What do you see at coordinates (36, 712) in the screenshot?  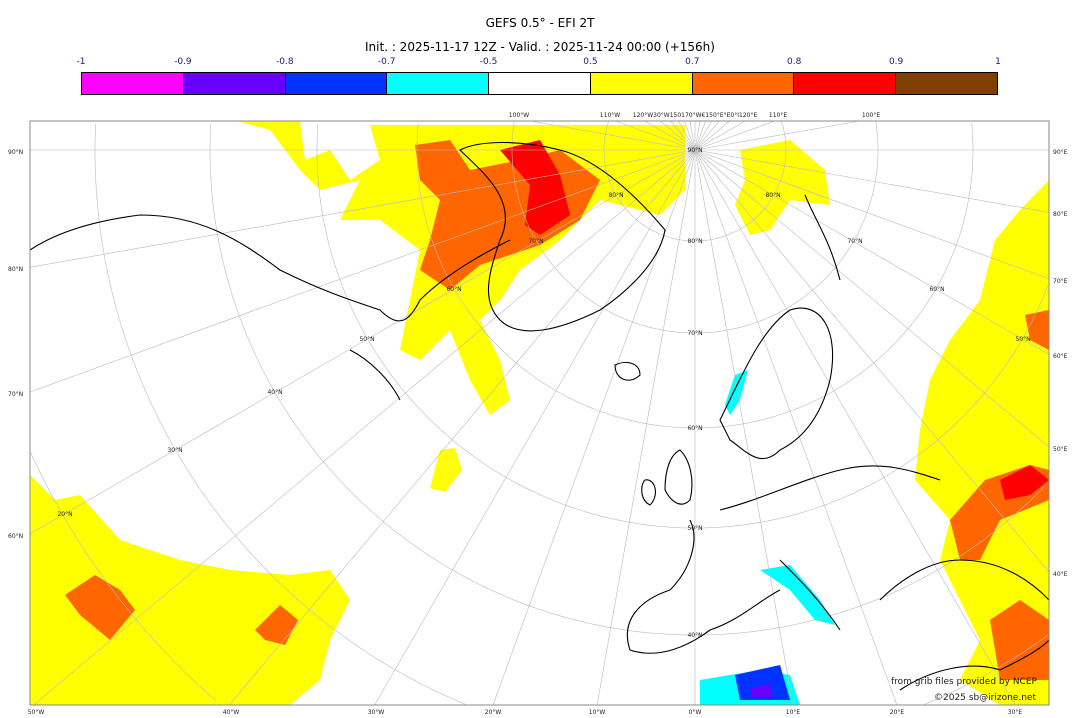 I see `axis-label: 50°W` at bounding box center [36, 712].